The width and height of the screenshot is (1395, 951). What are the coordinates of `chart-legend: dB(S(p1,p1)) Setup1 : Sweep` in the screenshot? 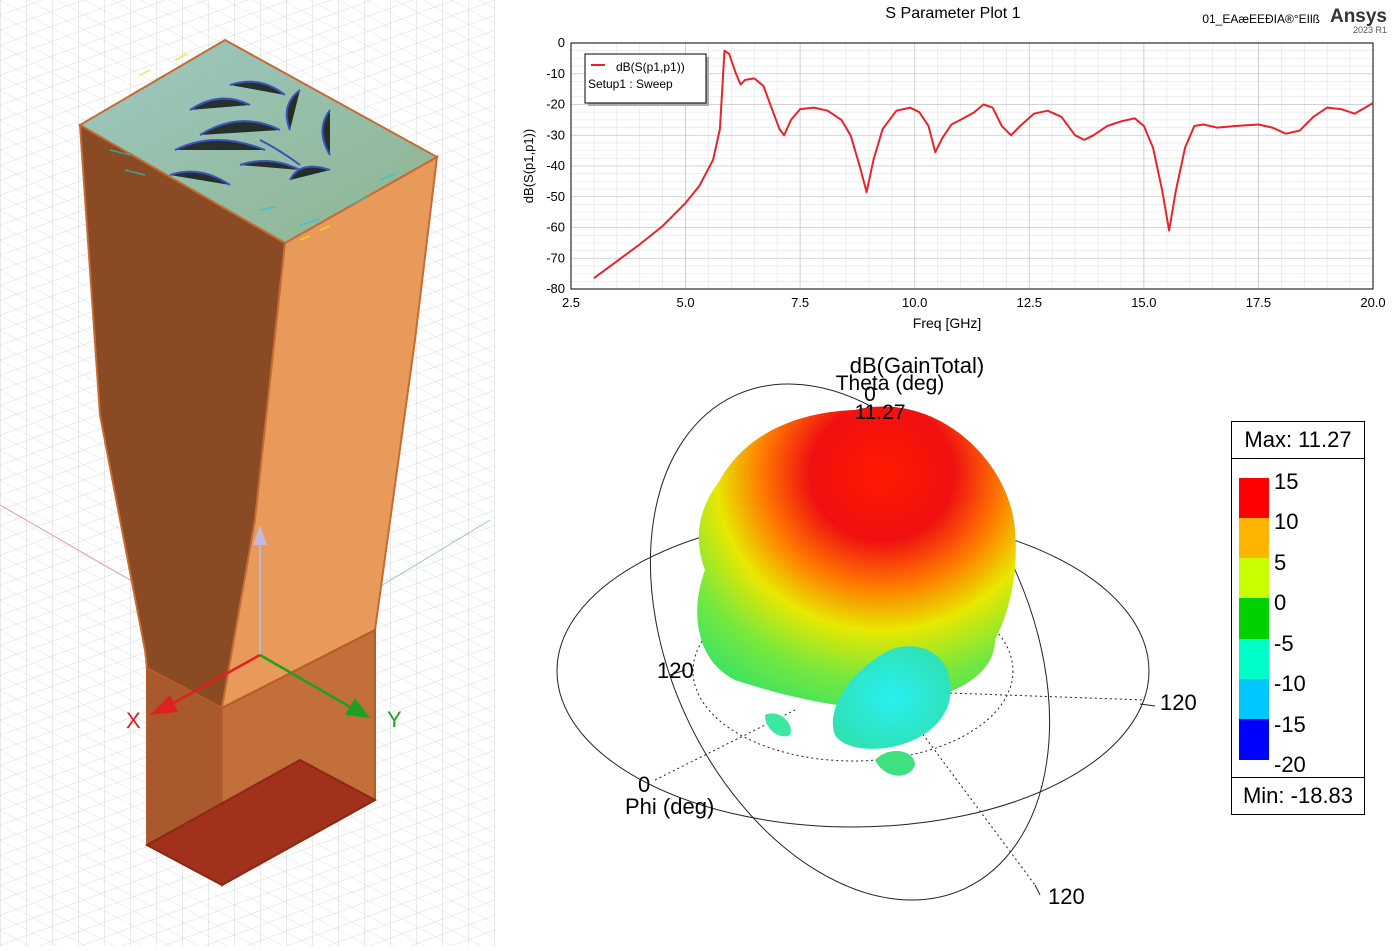 It's located at (646, 79).